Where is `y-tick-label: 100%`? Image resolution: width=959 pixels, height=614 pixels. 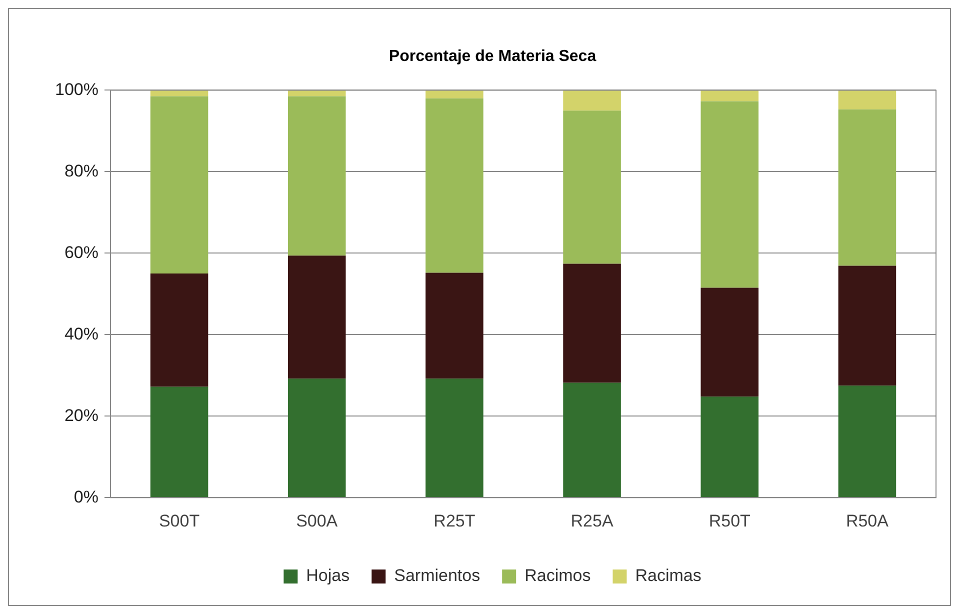 y-tick-label: 100% is located at coordinates (76, 89).